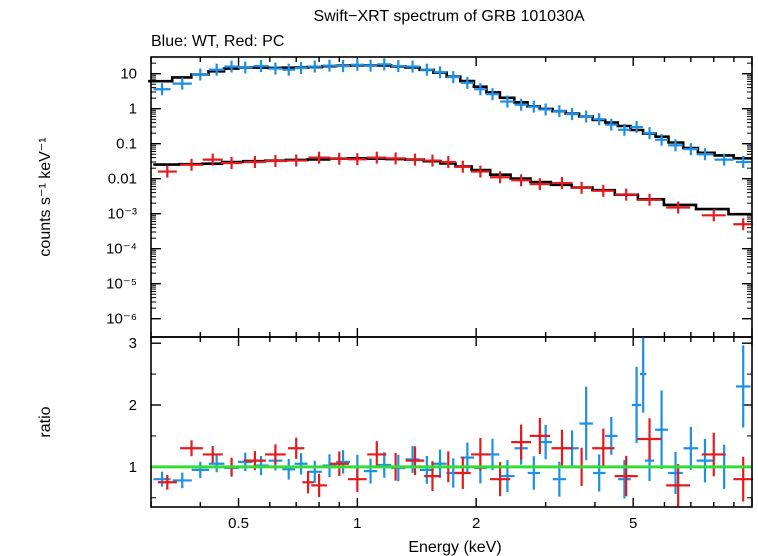  Describe the element at coordinates (357, 523) in the screenshot. I see `x-tick-label: 1` at that location.